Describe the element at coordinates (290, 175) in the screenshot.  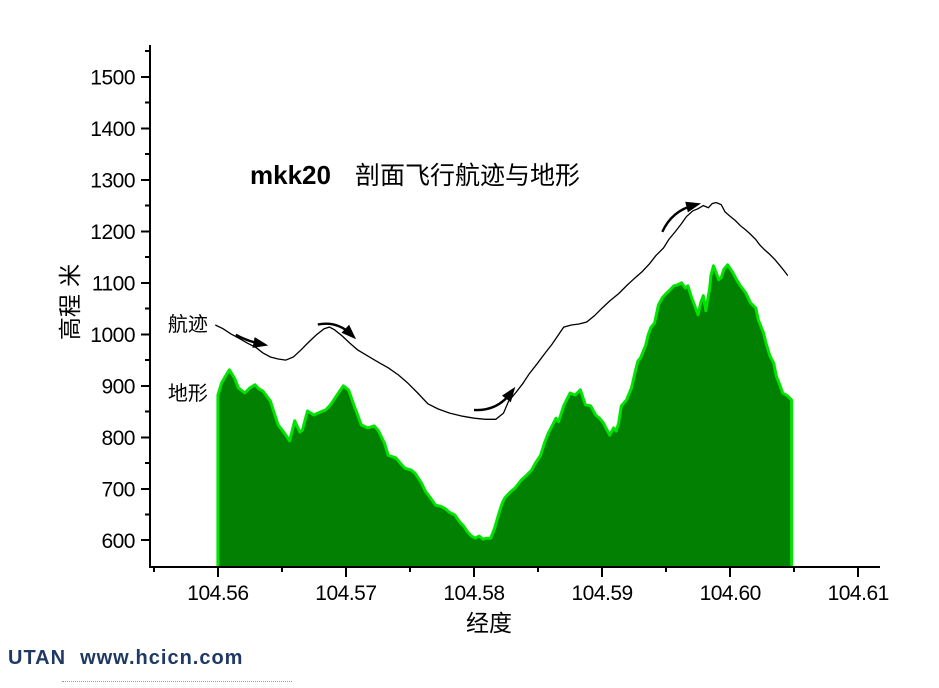
I see `chart-title-prefix: mkk20` at that location.